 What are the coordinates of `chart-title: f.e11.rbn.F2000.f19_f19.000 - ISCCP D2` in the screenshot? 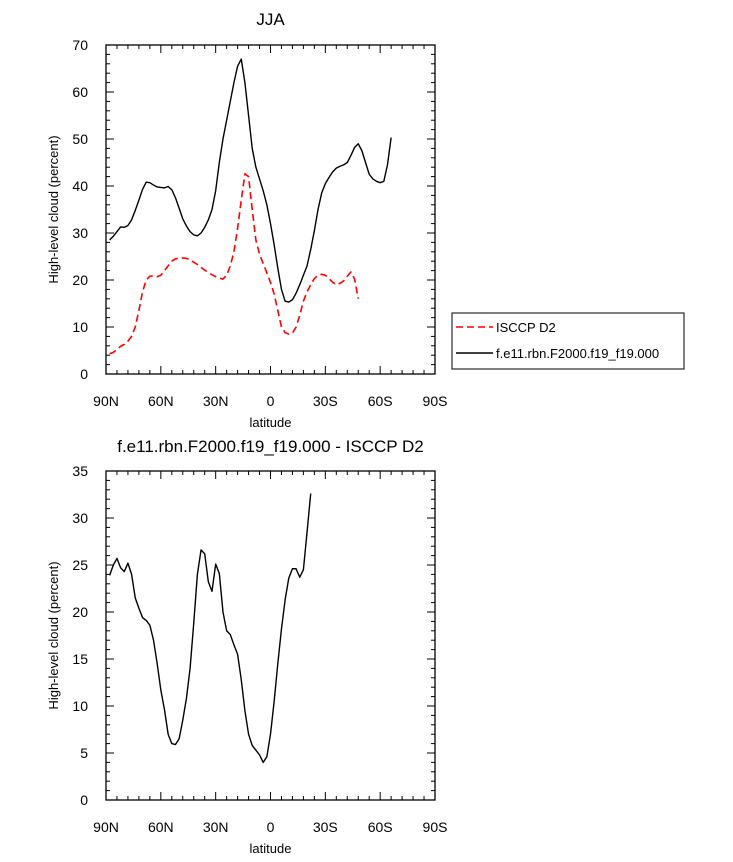 It's located at (270, 446).